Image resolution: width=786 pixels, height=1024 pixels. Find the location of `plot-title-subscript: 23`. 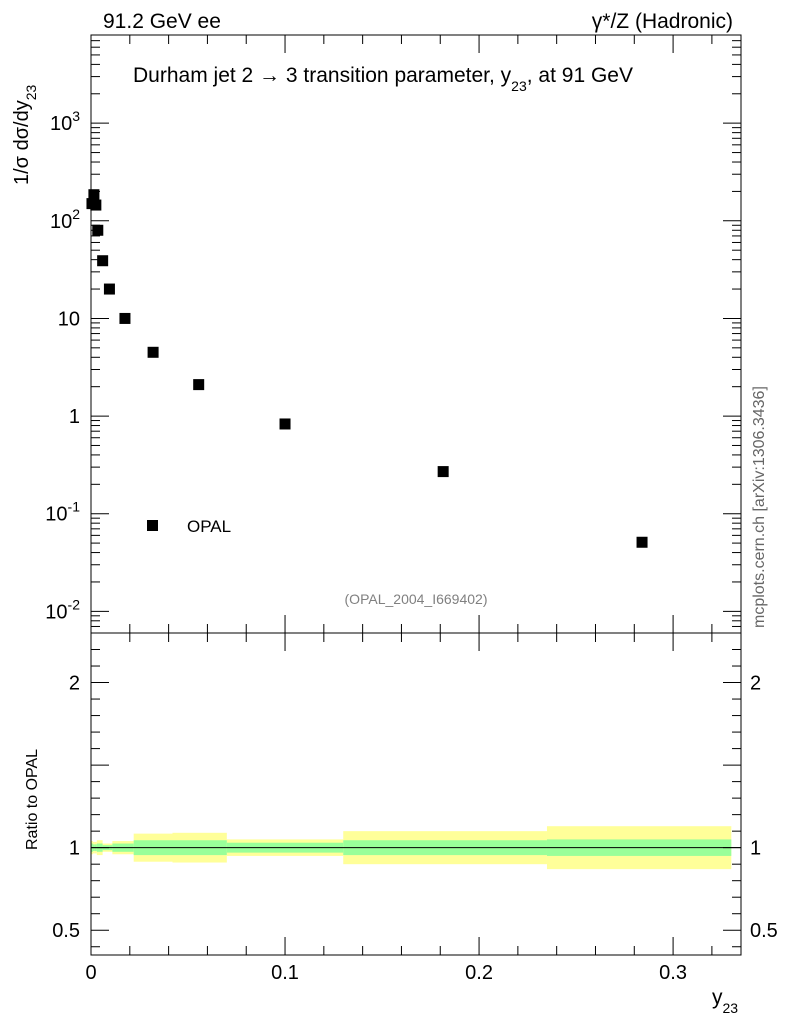

plot-title-subscript: 23 is located at coordinates (519, 86).